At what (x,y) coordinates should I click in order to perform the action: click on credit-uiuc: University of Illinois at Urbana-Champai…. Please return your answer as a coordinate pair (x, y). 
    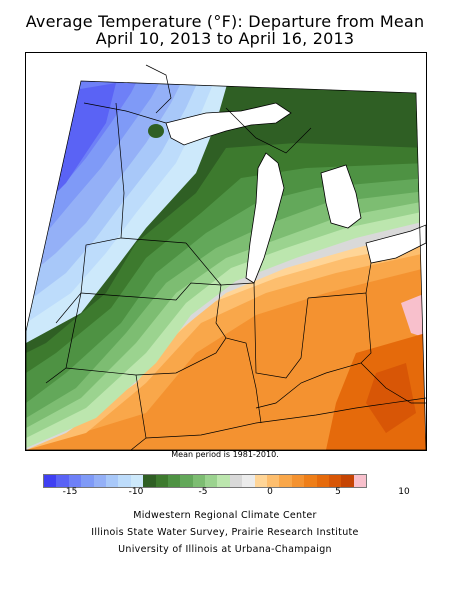
    Looking at the image, I should click on (225, 549).